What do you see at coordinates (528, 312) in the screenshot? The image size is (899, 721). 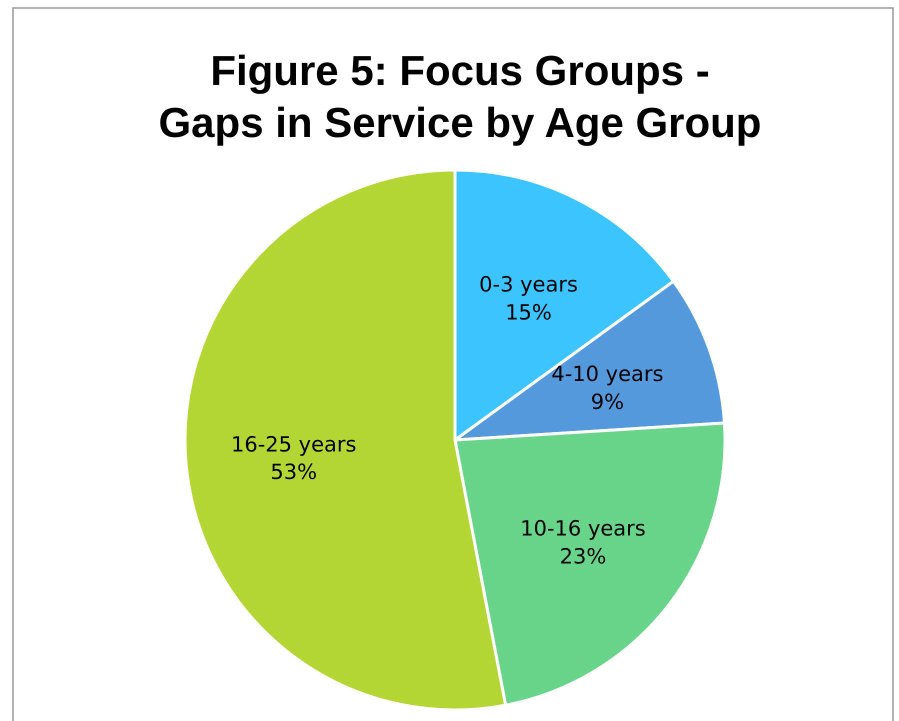 I see `data-label: 15%` at bounding box center [528, 312].